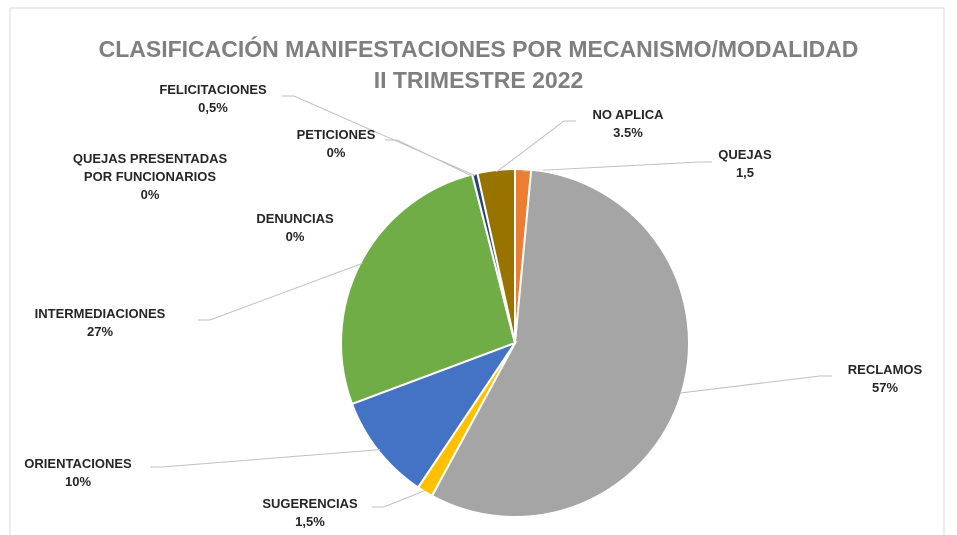 Image resolution: width=957 pixels, height=535 pixels. I want to click on data-label: QUEJAS 1,5, so click(745, 164).